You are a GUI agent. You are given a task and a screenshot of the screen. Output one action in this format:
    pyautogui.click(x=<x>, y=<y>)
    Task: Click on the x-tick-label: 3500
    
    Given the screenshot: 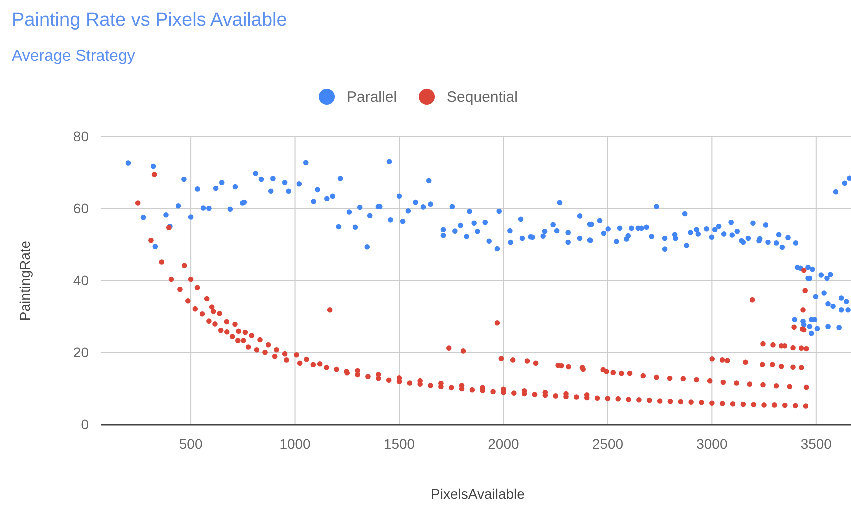 What is the action you would take?
    pyautogui.click(x=816, y=444)
    